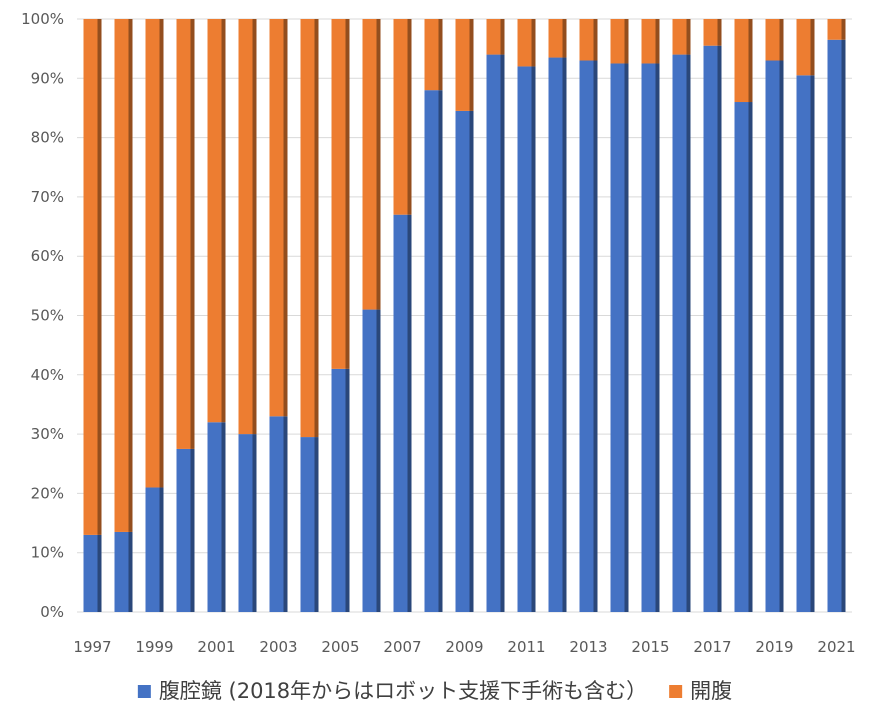 The image size is (870, 728). What do you see at coordinates (711, 691) in the screenshot?
I see `legend-label-open: 開腹` at bounding box center [711, 691].